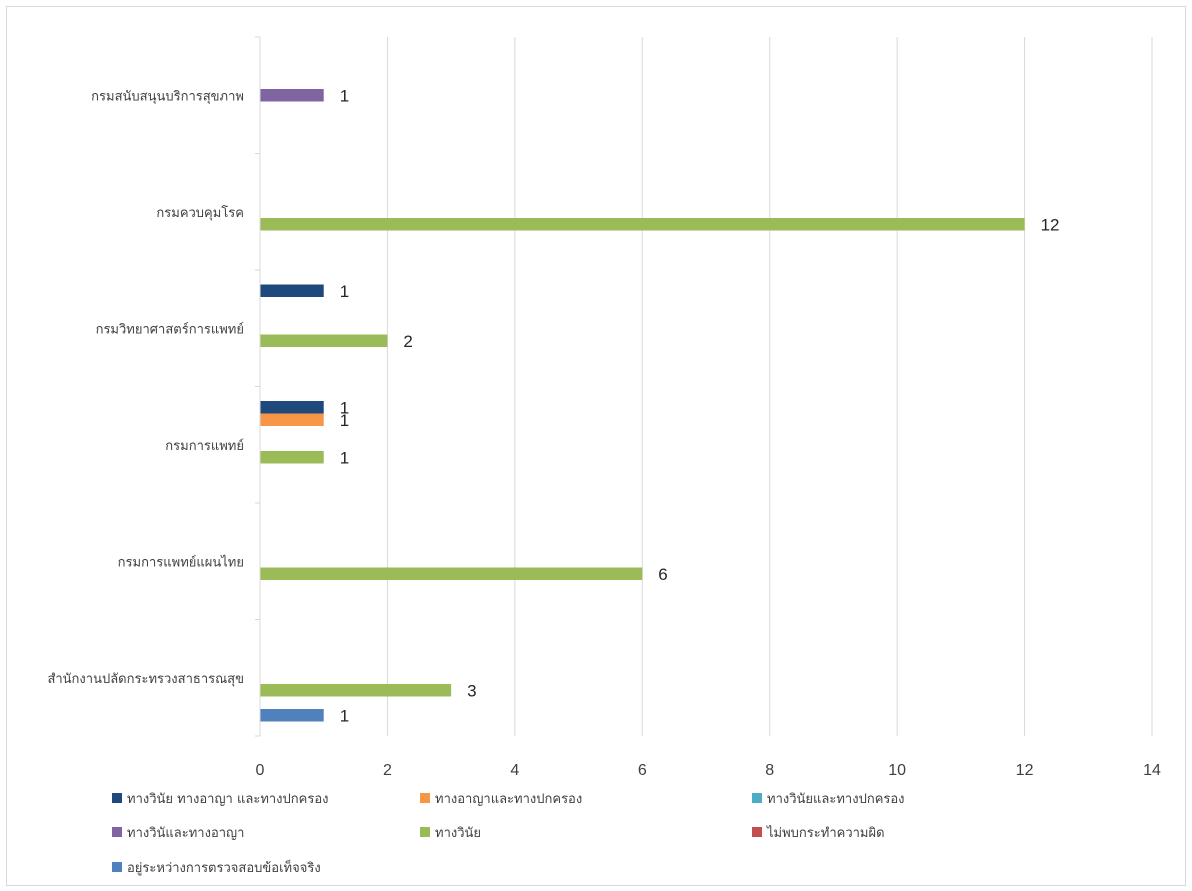 The height and width of the screenshot is (891, 1192). What do you see at coordinates (1152, 770) in the screenshot?
I see `x-tick-label: 14` at bounding box center [1152, 770].